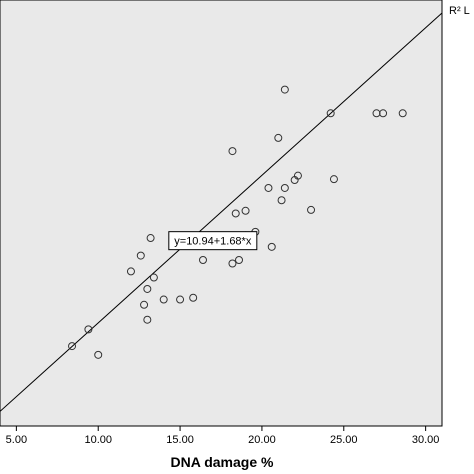 This screenshot has height=474, width=474. I want to click on fit-equation-frame, so click(213, 241).